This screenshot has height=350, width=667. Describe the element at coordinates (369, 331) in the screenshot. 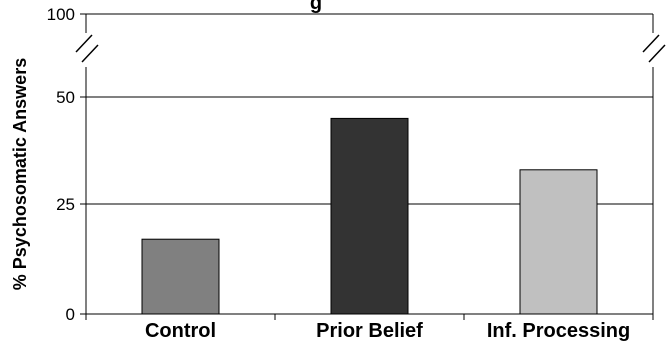

I see `x-tick-label-1: Prior Belief` at that location.